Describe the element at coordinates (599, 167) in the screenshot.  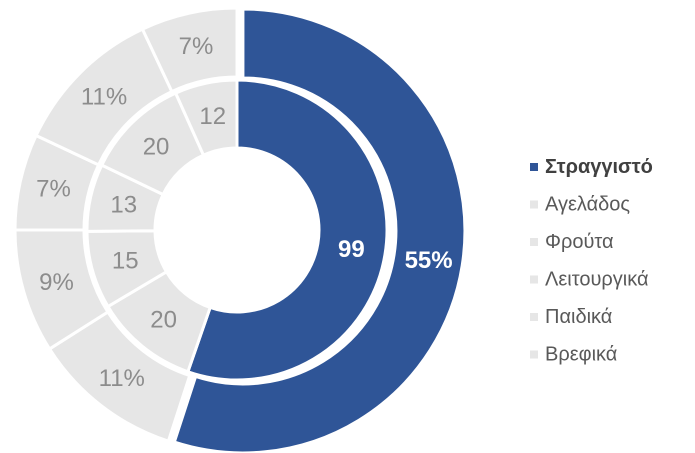
I see `legend-label: Στραγγιστό` at that location.